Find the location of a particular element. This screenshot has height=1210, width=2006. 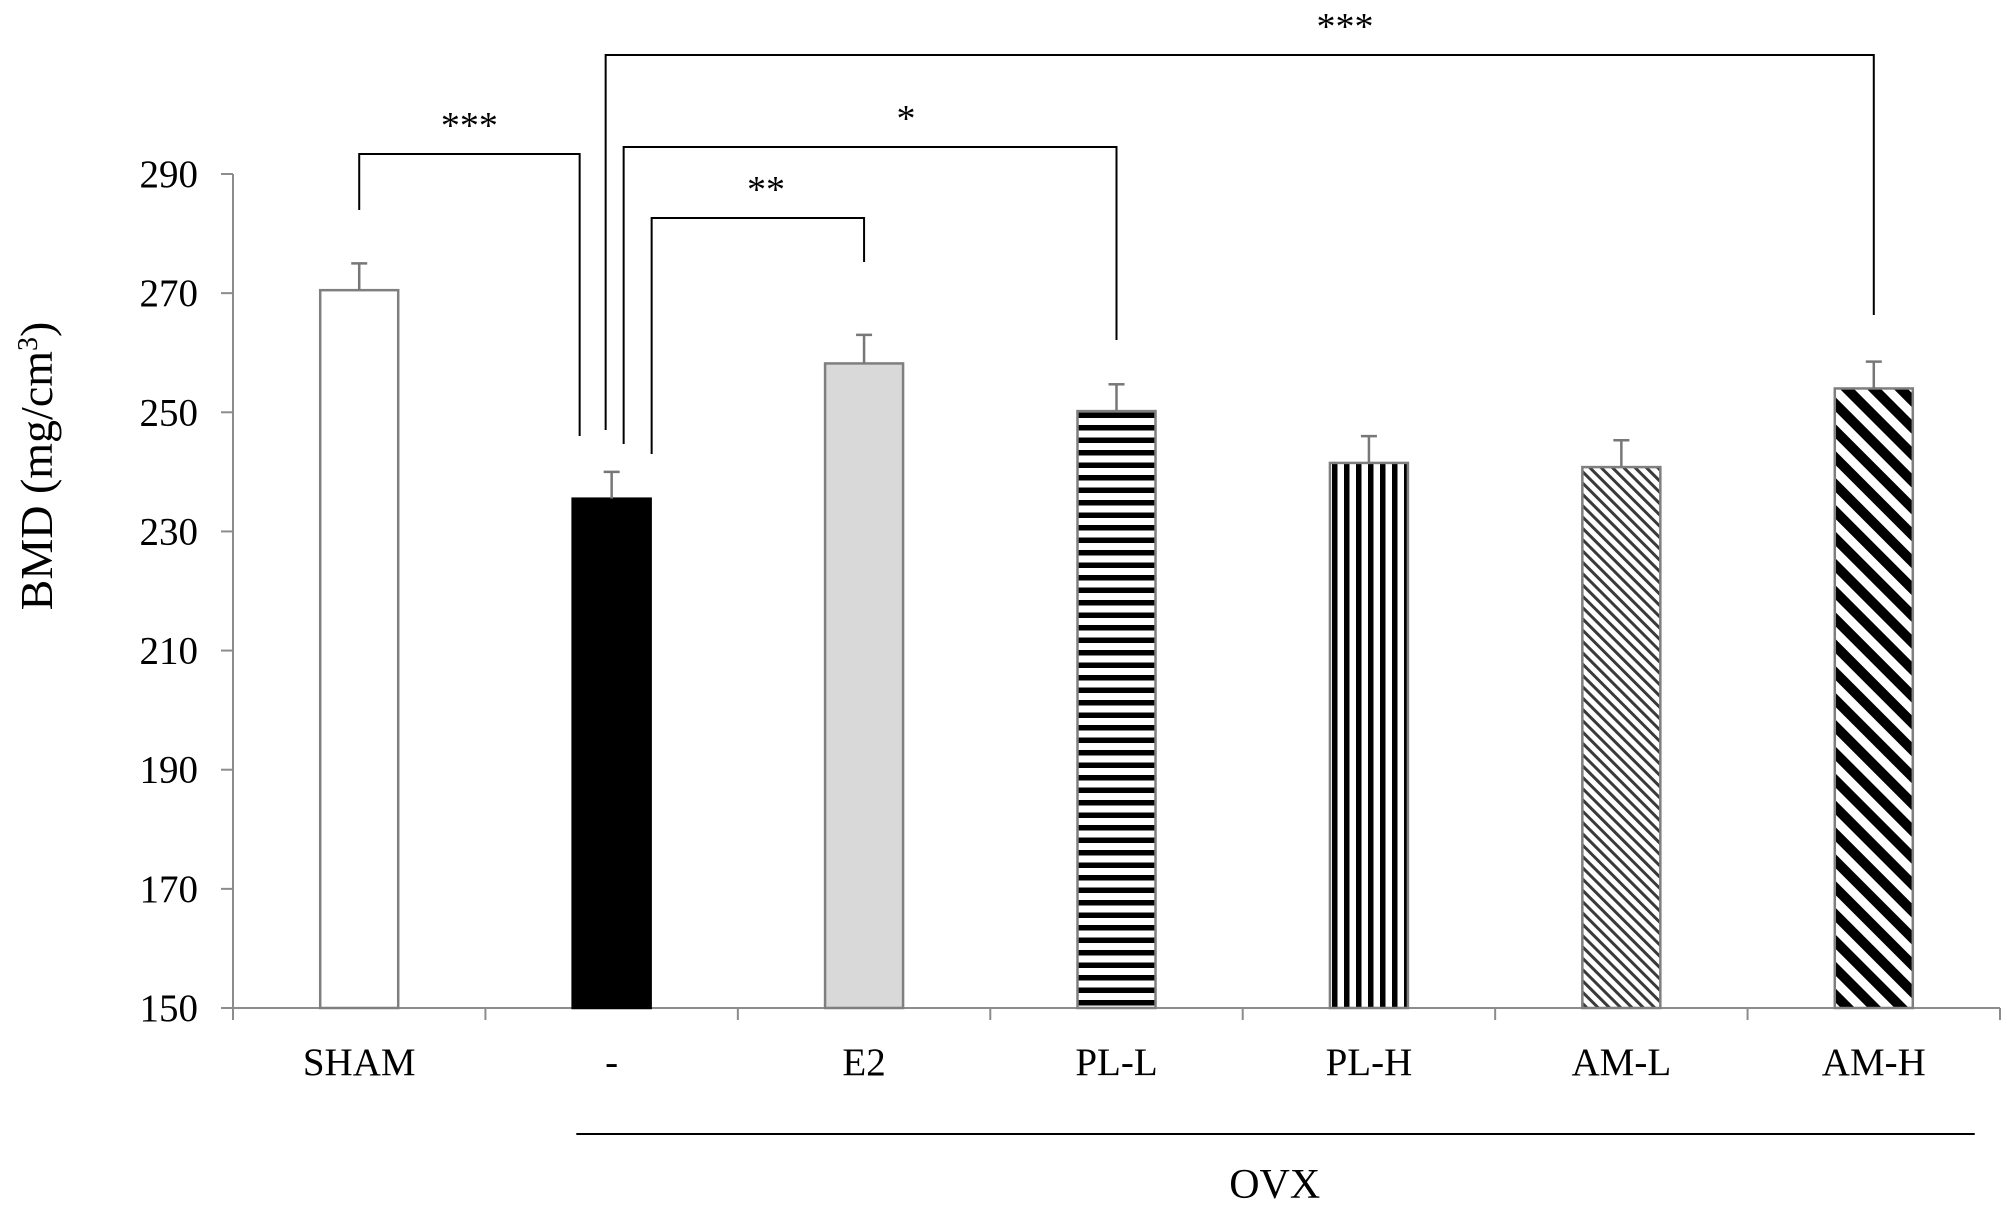

bar-aml is located at coordinates (1621, 737).